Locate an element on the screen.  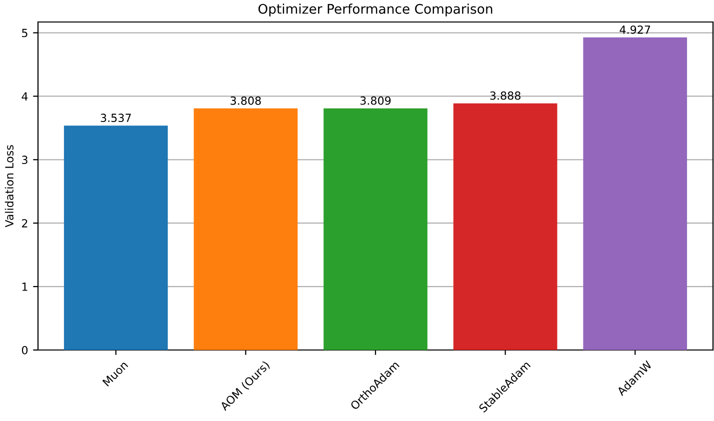
y-axis-title: Validation Loss is located at coordinates (9, 186).